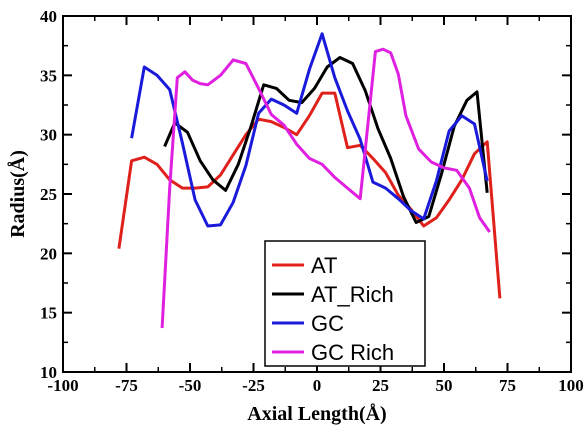 This screenshot has width=587, height=434. I want to click on x-tick-label: -25, so click(253, 385).